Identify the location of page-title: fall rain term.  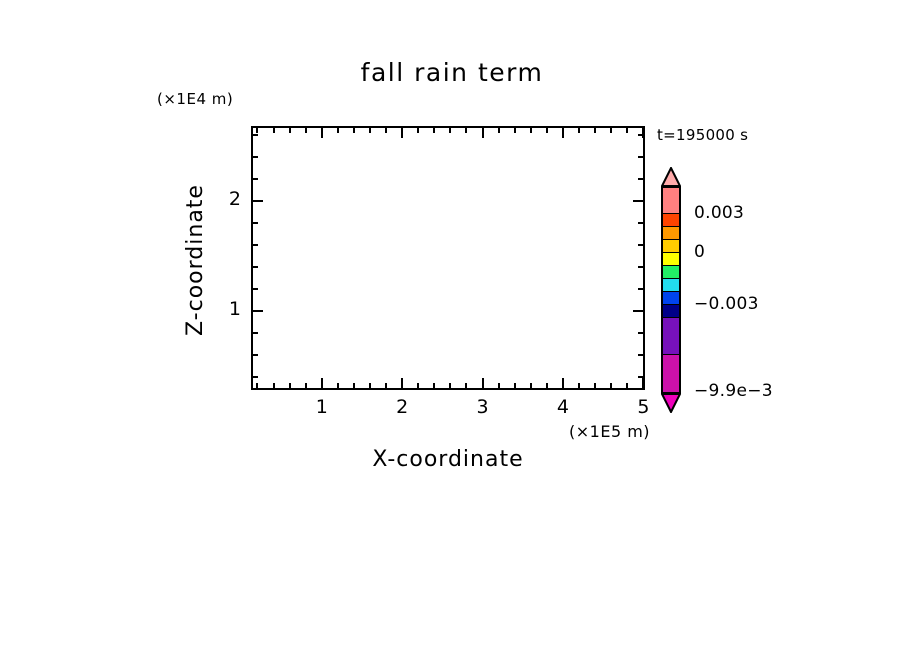
(452, 72).